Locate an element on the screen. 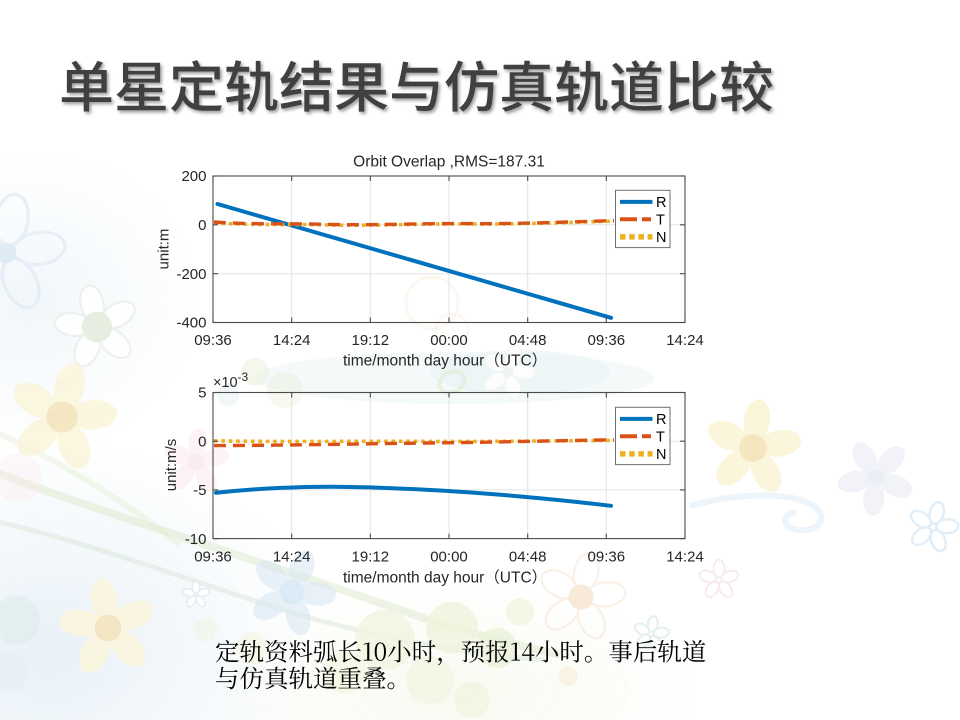 The width and height of the screenshot is (960, 720). svg-text: 5 is located at coordinates (202, 393).